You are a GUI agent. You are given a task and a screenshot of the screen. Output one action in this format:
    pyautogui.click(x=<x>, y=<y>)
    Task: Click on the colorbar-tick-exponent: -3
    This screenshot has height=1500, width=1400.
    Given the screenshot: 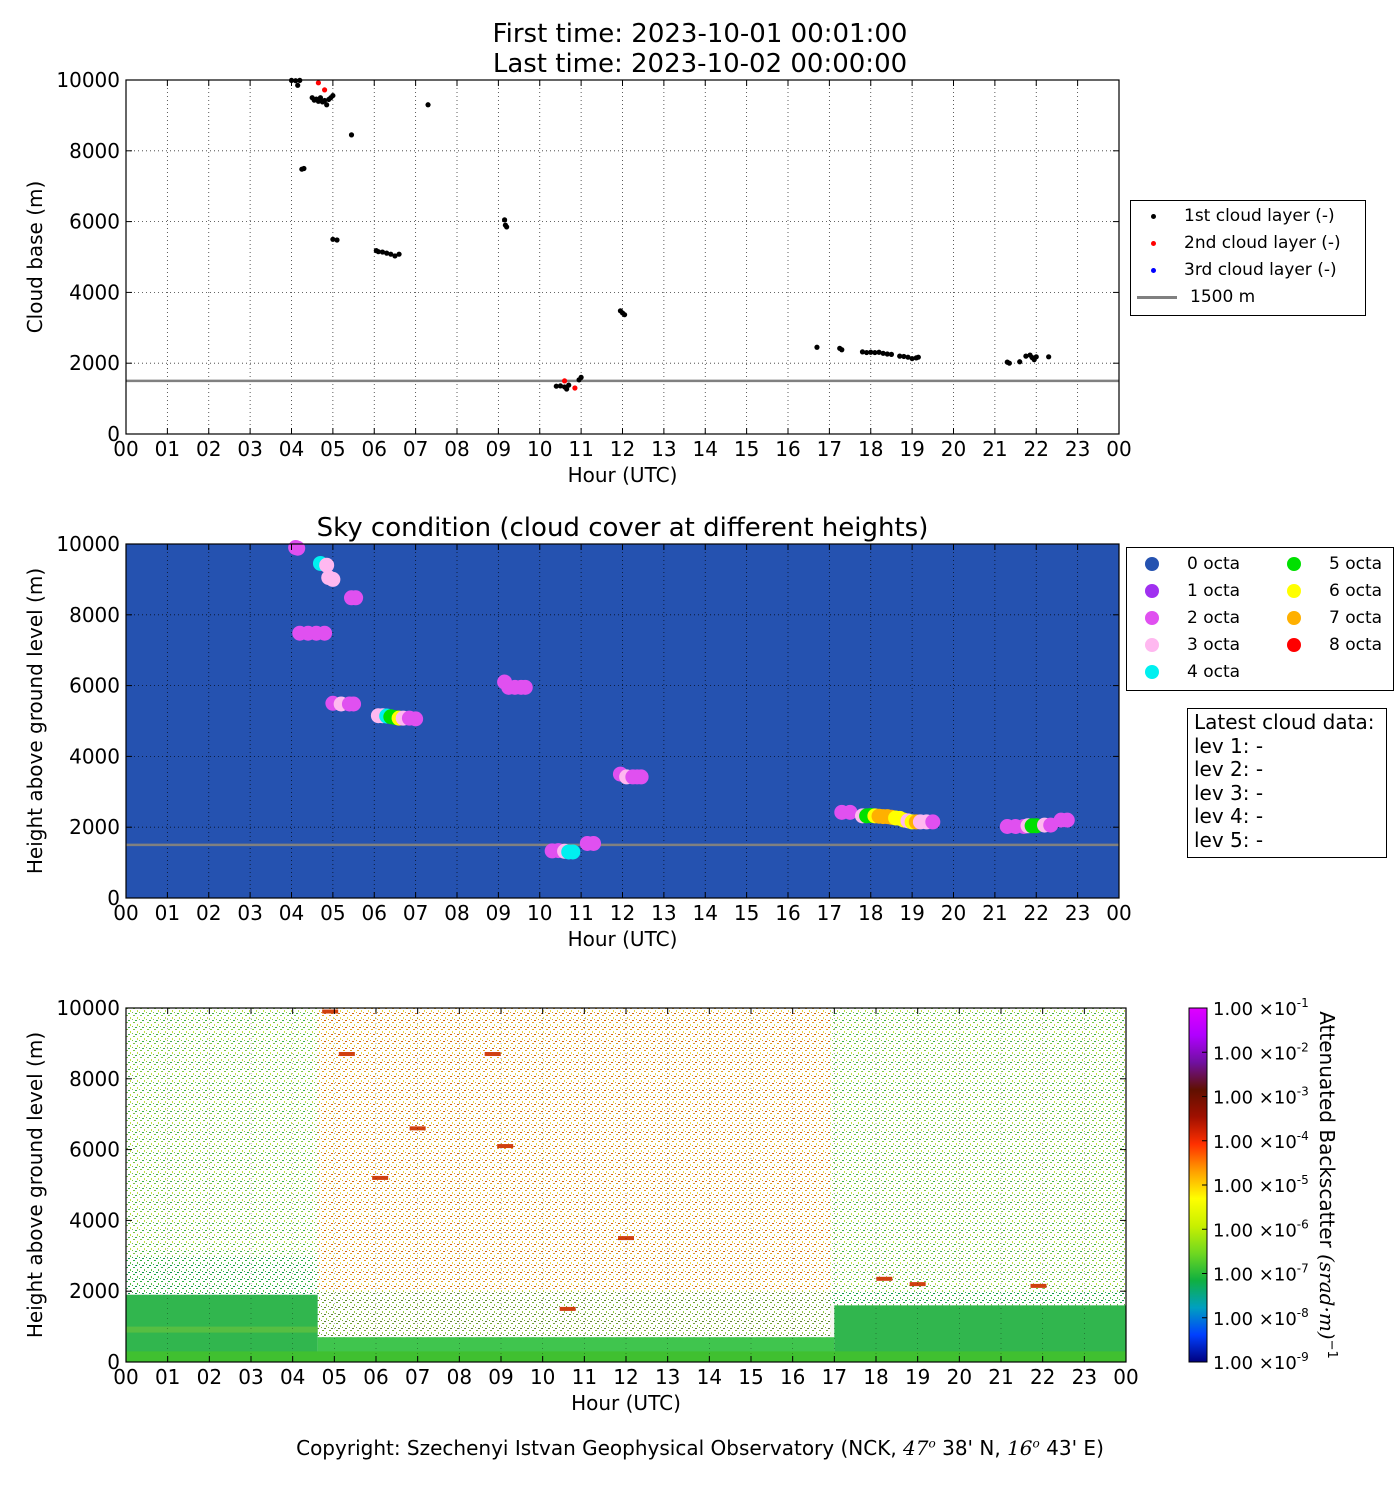 What is the action you would take?
    pyautogui.click(x=1303, y=1092)
    